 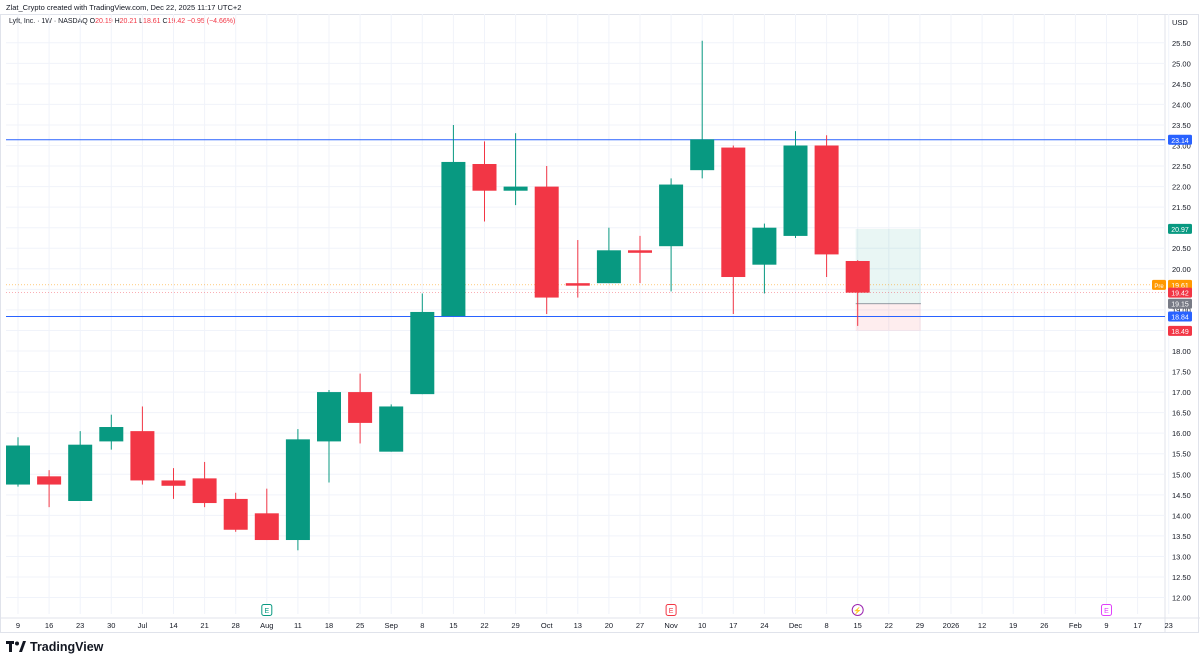 I want to click on x-tick-label: 18, so click(x=329, y=625).